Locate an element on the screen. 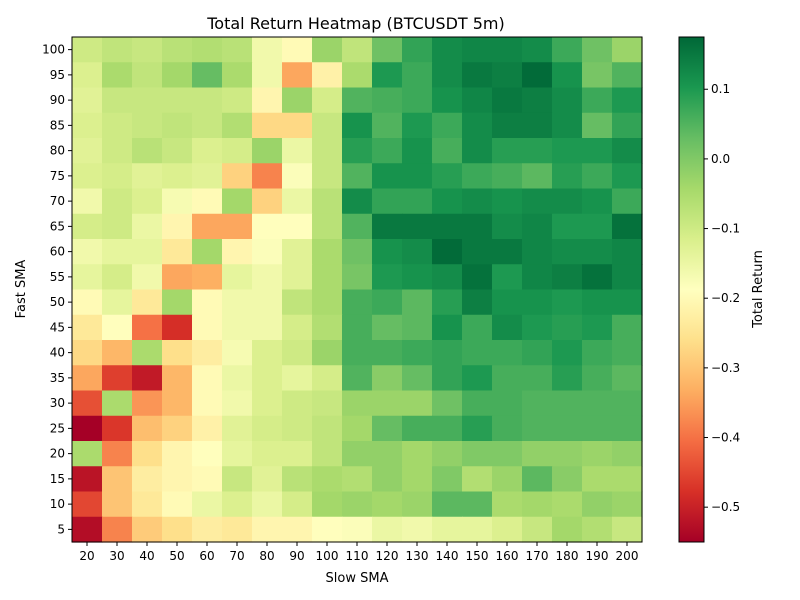 This screenshot has height=600, width=800. colorbar-tick-label: 0.1 is located at coordinates (720, 89).